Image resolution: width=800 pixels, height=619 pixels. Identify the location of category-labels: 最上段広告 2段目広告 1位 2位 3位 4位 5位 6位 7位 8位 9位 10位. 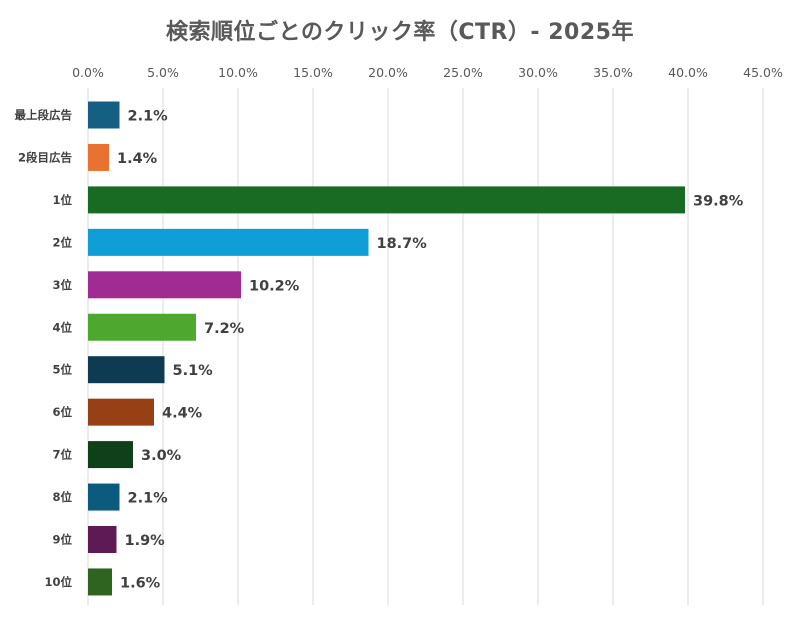
(44, 348).